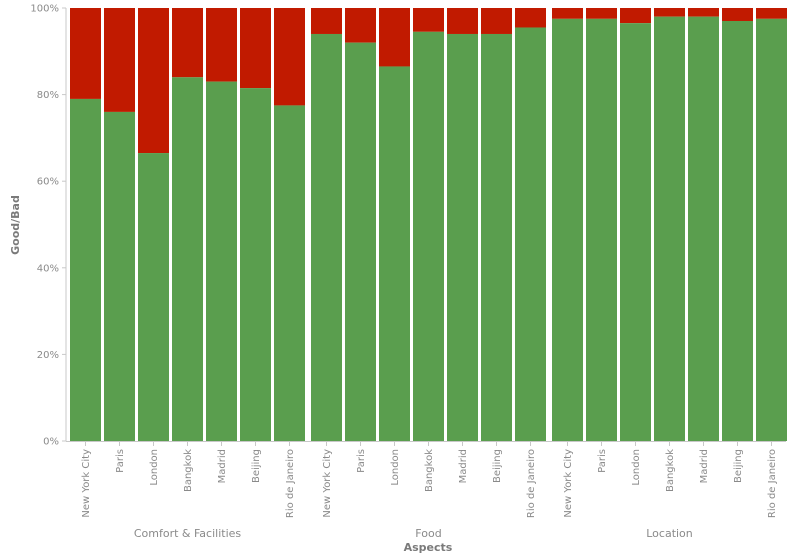  I want to click on y-axis-title: Good/Bad, so click(15, 225).